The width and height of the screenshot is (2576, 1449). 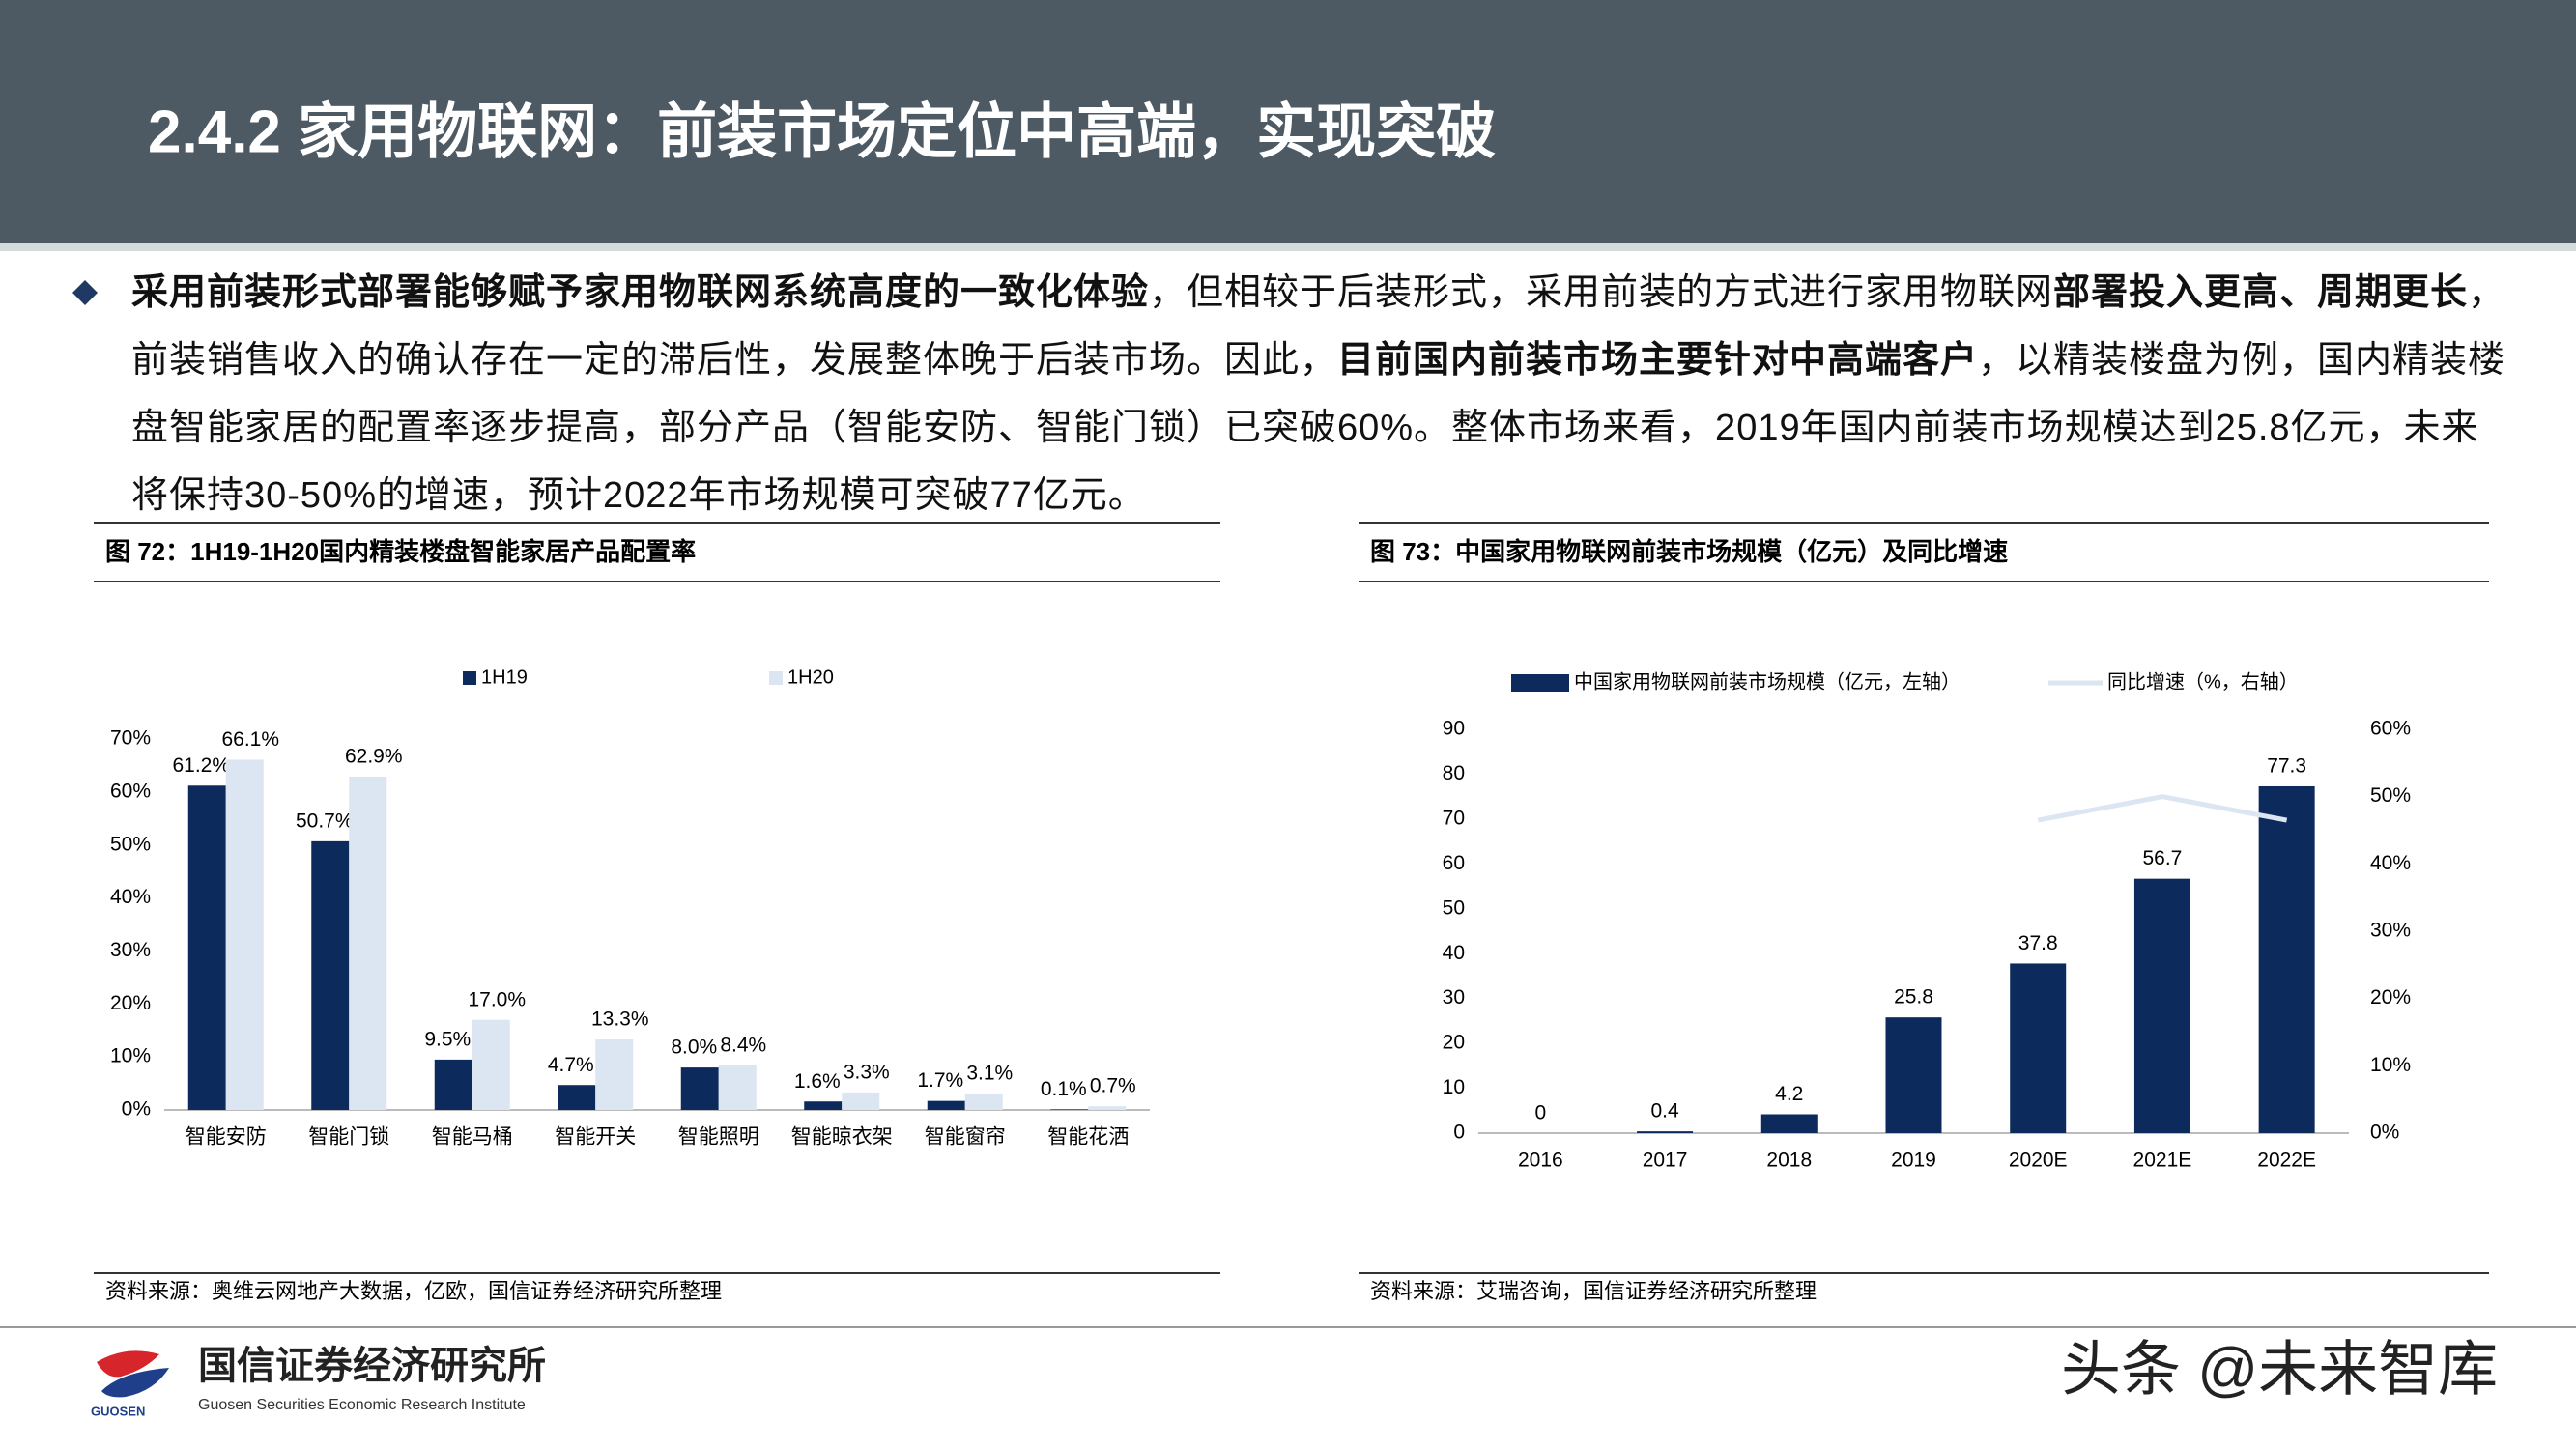 What do you see at coordinates (2162, 858) in the screenshot?
I see `value-label: 56.7` at bounding box center [2162, 858].